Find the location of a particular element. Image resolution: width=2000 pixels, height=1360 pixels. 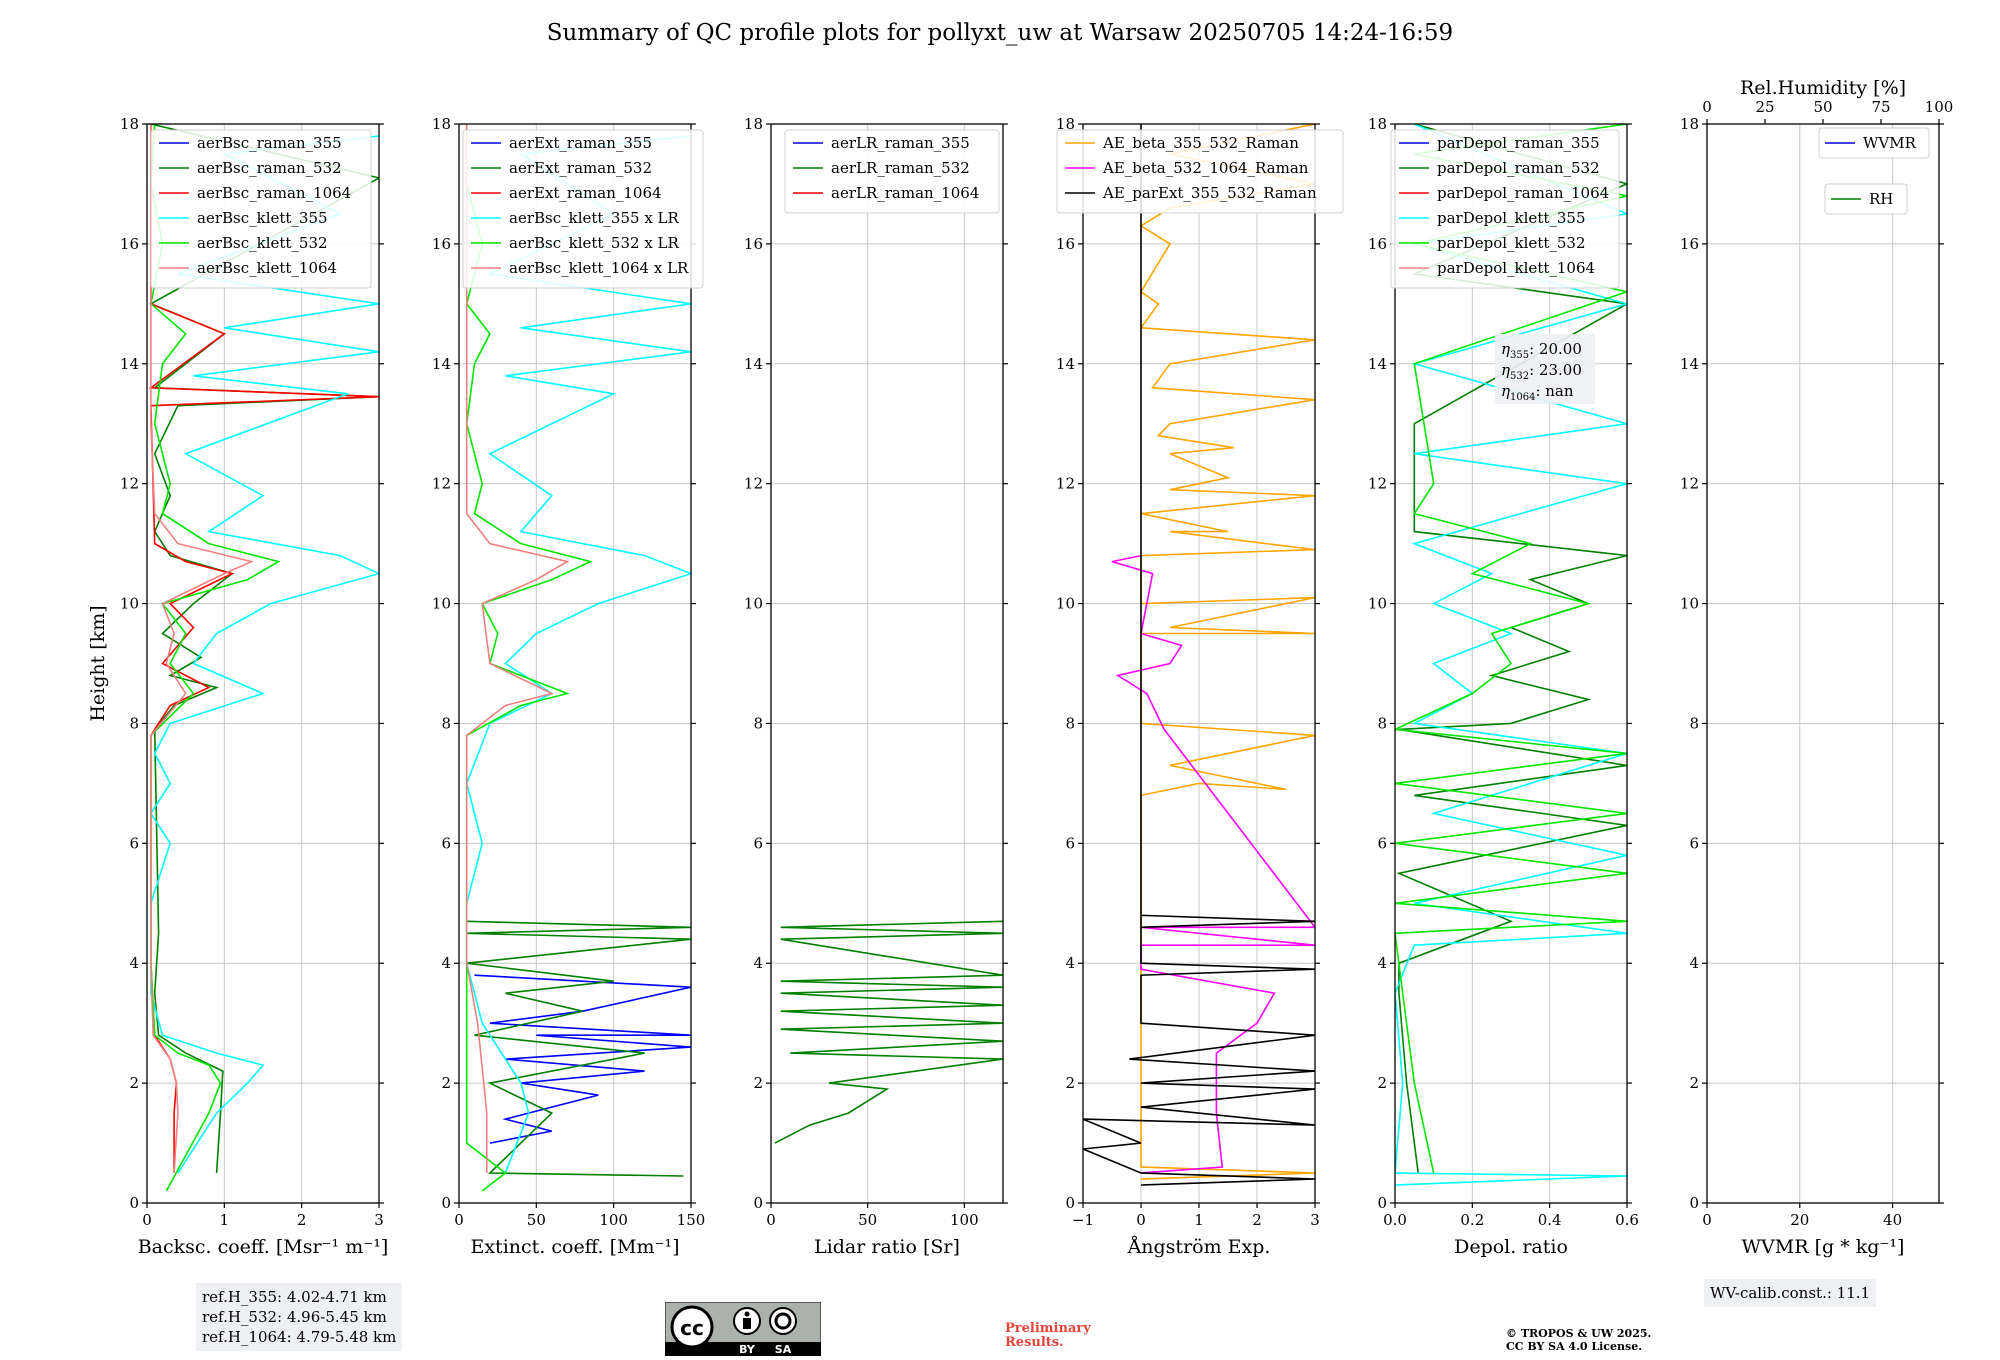

svg-text: cc is located at coordinates (692, 1328).